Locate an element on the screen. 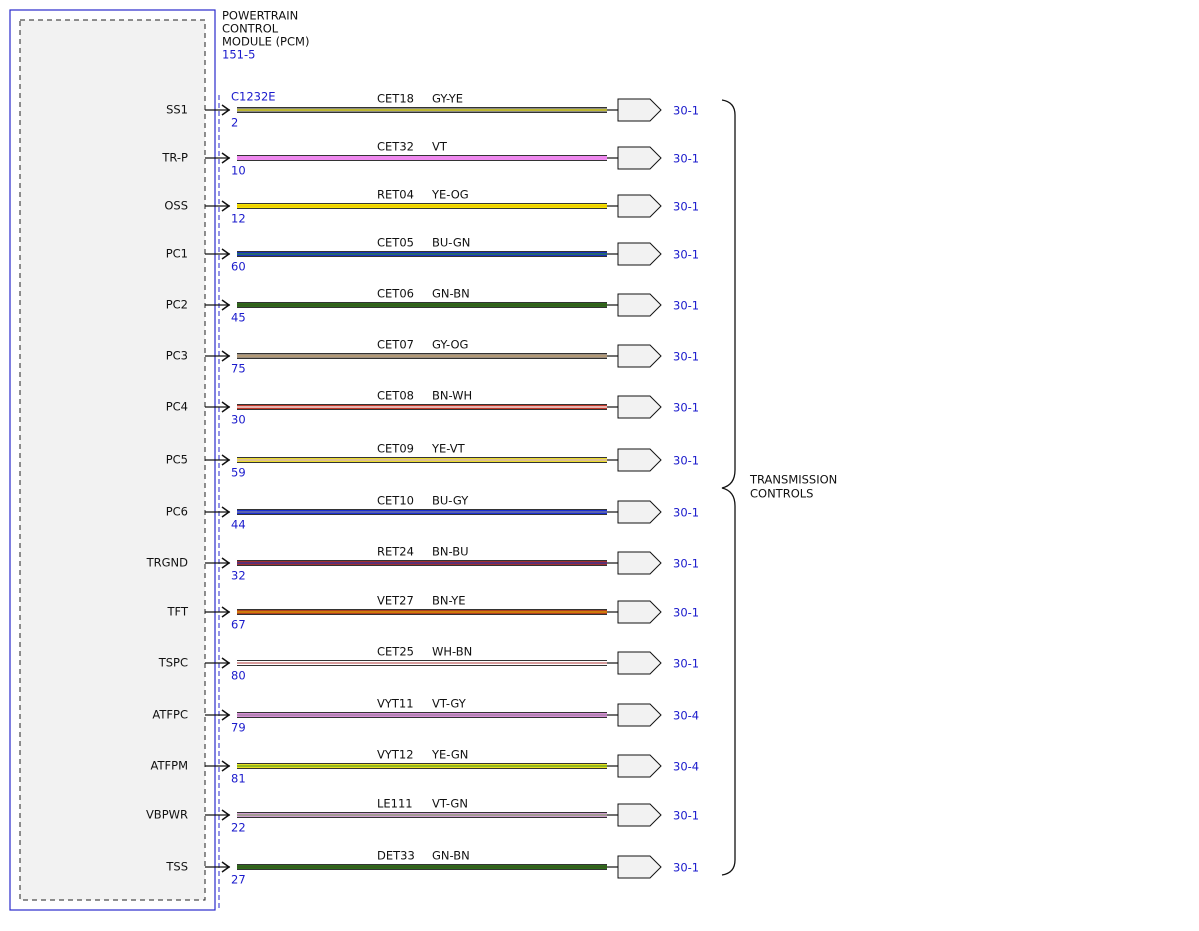 This screenshot has width=1199, height=931. signal-label: OSS is located at coordinates (176, 206).